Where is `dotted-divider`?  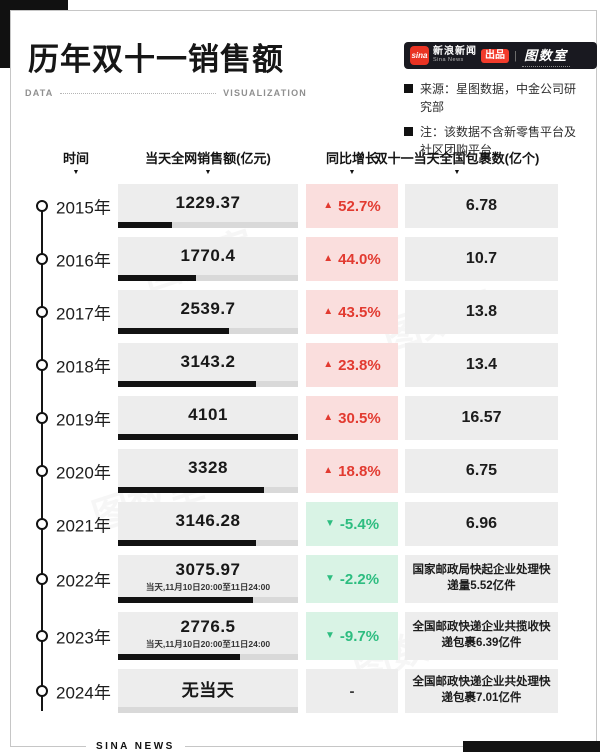 dotted-divider is located at coordinates (138, 93).